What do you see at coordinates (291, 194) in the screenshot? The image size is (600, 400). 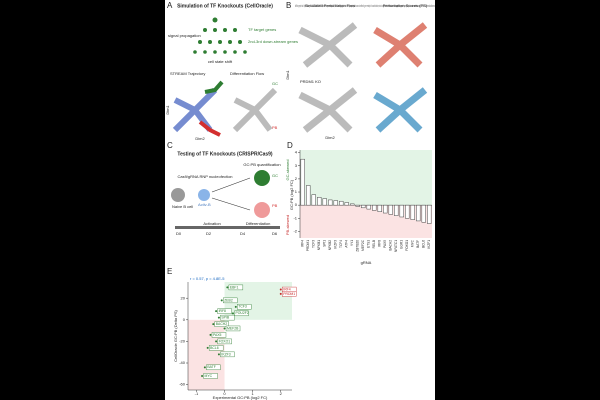 I see `axis-label: GC:PB (log2 FC)` at bounding box center [291, 194].